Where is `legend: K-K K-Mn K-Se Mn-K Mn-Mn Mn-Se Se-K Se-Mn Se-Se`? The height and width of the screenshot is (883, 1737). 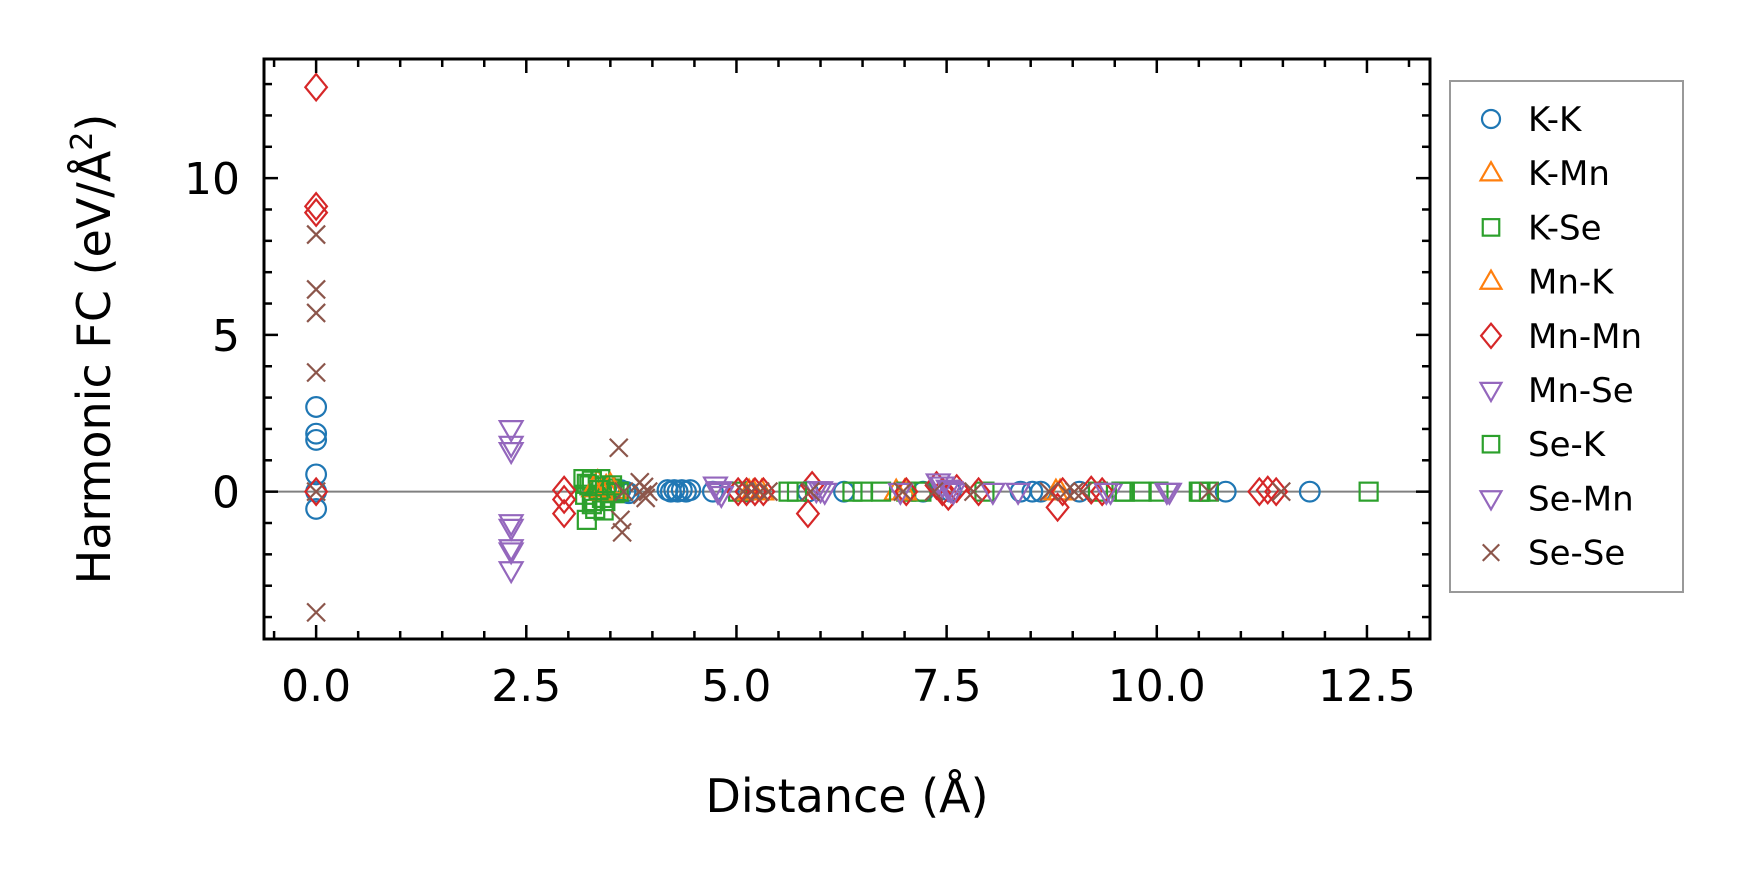 legend: K-K K-Mn K-Se Mn-K Mn-Mn Mn-Se Se-K Se-Mn Se-Se is located at coordinates (1566, 336).